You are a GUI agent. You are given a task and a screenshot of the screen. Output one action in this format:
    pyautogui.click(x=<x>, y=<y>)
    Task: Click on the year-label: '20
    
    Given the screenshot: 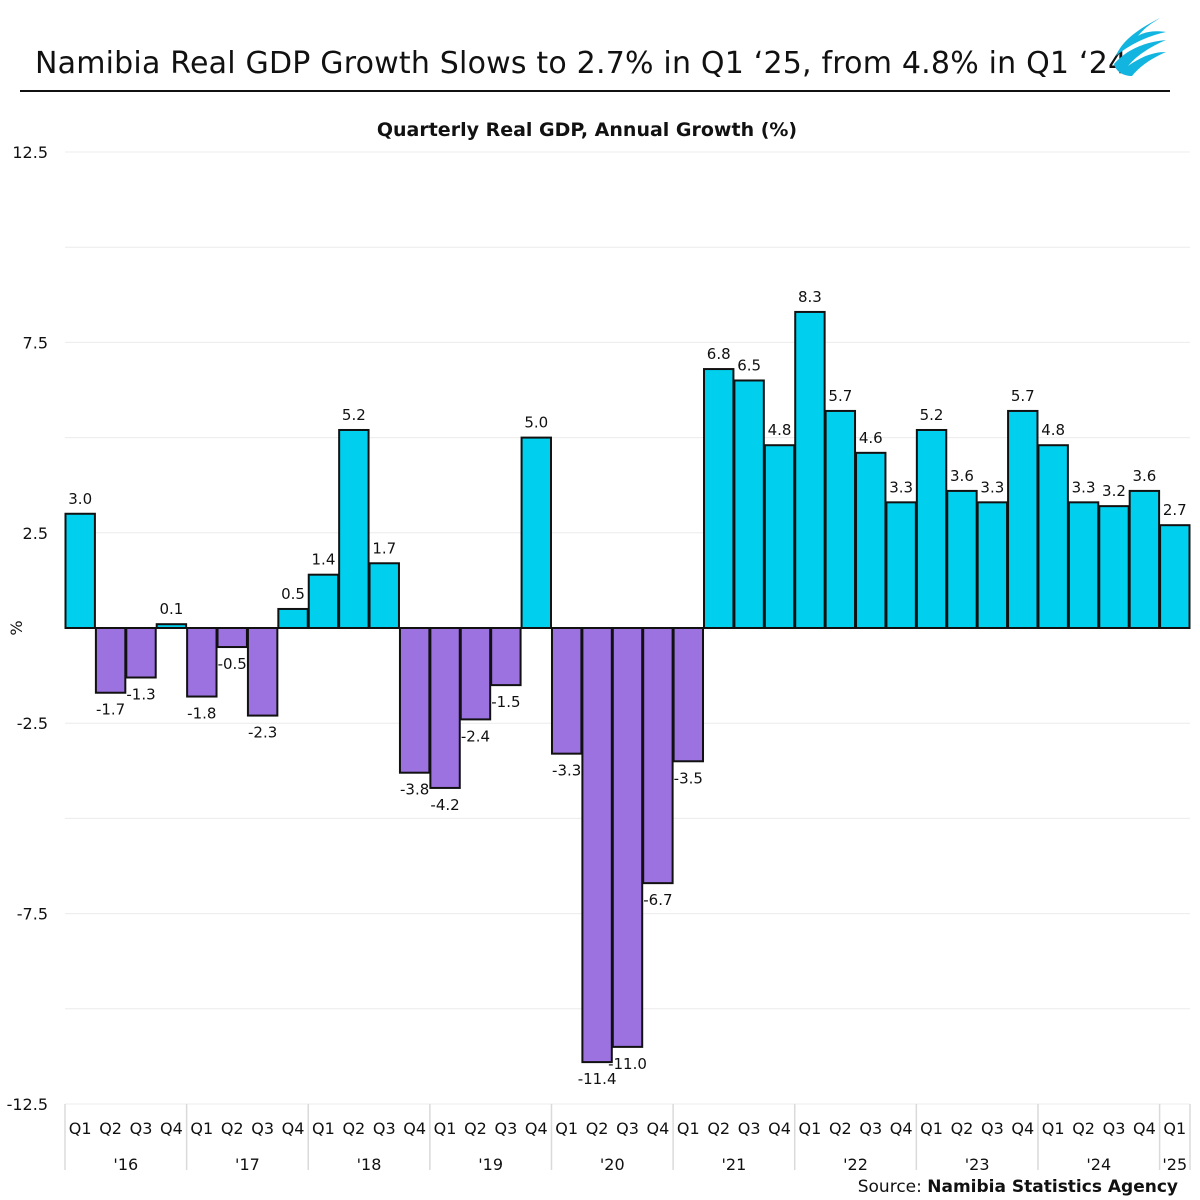 What is the action you would take?
    pyautogui.click(x=612, y=1164)
    